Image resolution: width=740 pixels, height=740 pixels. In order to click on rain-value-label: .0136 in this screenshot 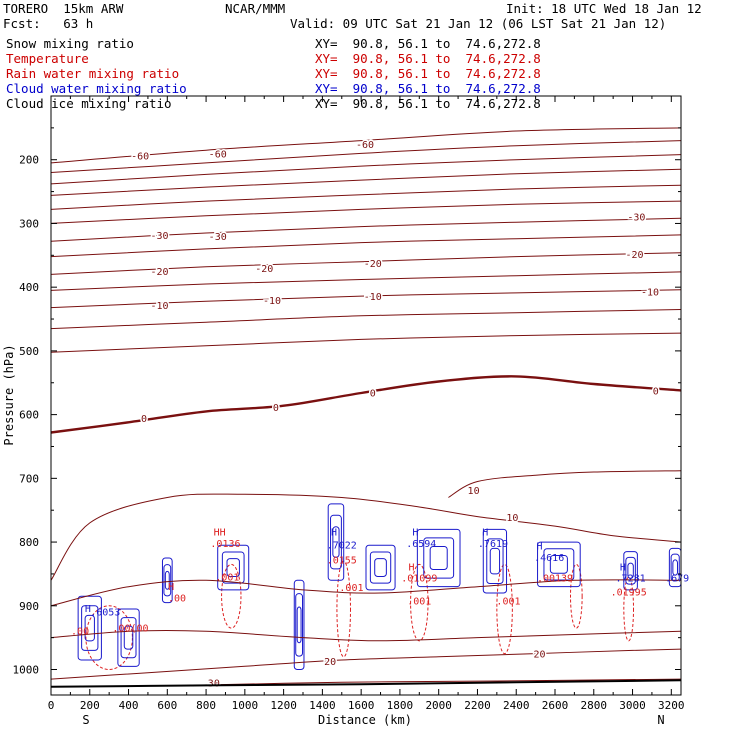, I will do `click(225, 544)`.